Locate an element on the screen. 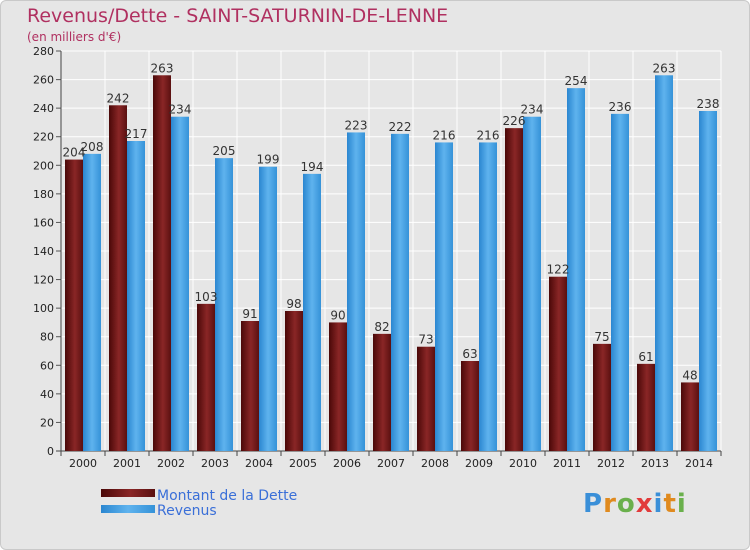 This screenshot has height=550, width=750. data-label-revenus: 263 is located at coordinates (664, 68).